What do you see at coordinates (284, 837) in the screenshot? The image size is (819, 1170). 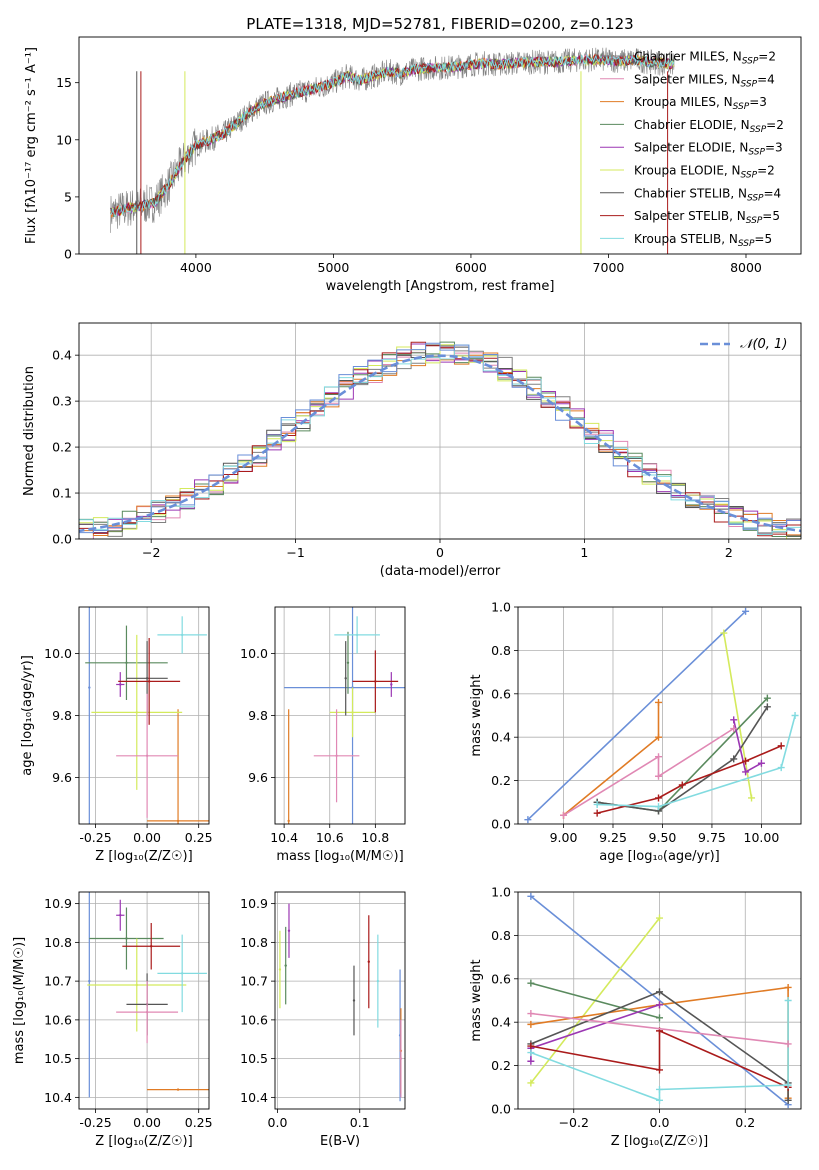 I see `x-tick-label: 10.4` at bounding box center [284, 837].